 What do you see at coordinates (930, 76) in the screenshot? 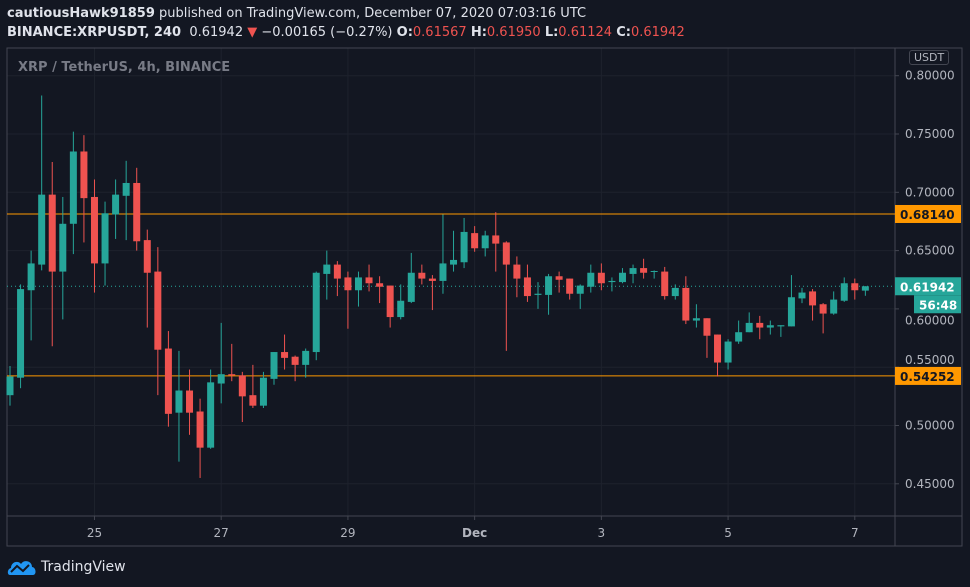
I see `price-tick-label: 0.80000` at bounding box center [930, 76].